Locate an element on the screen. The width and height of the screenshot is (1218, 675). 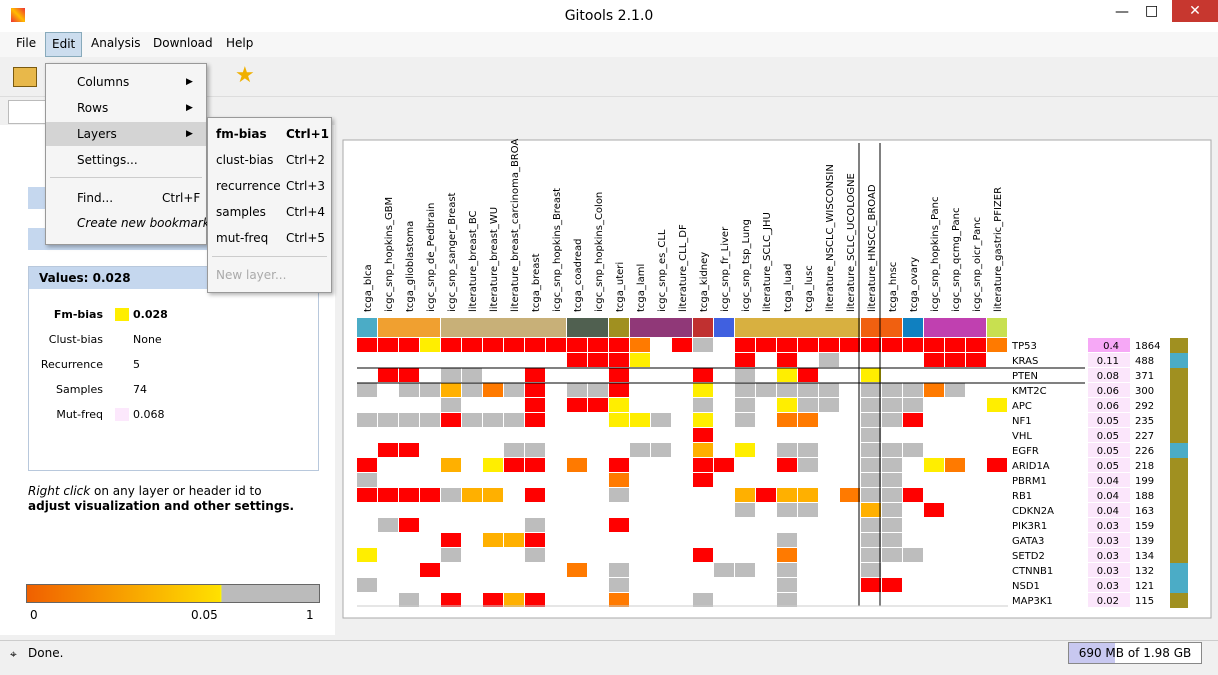
column-label: tcga_hnsc is located at coordinates (893, 287).